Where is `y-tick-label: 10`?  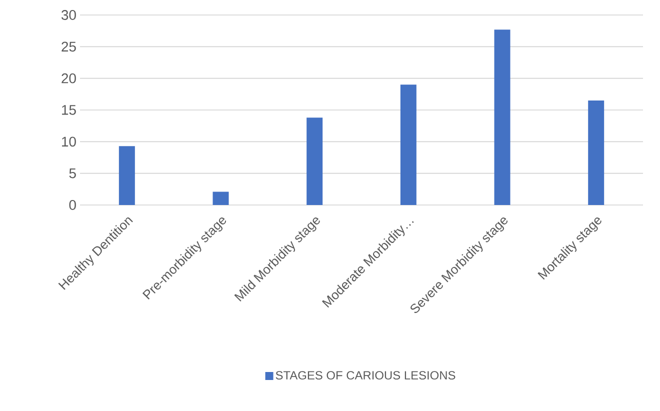 y-tick-label: 10 is located at coordinates (69, 141).